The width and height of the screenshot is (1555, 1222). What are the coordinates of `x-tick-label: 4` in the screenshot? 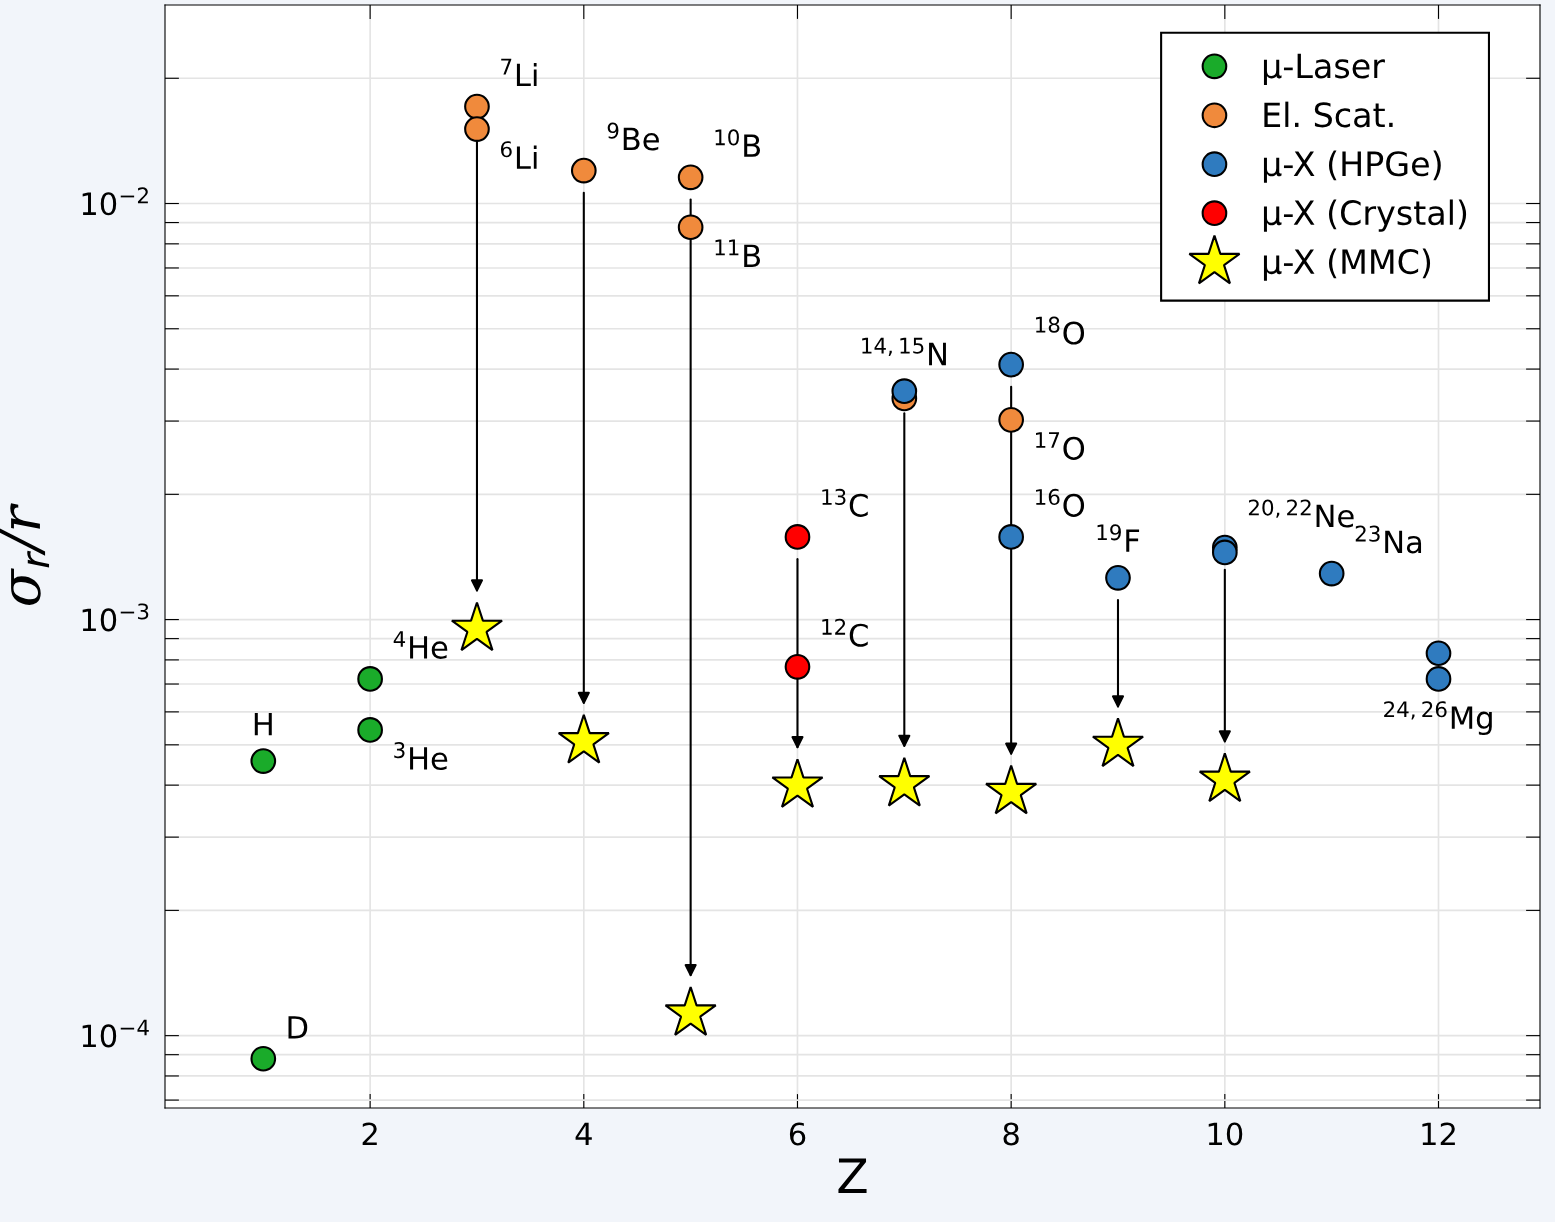 It's located at (583, 1134).